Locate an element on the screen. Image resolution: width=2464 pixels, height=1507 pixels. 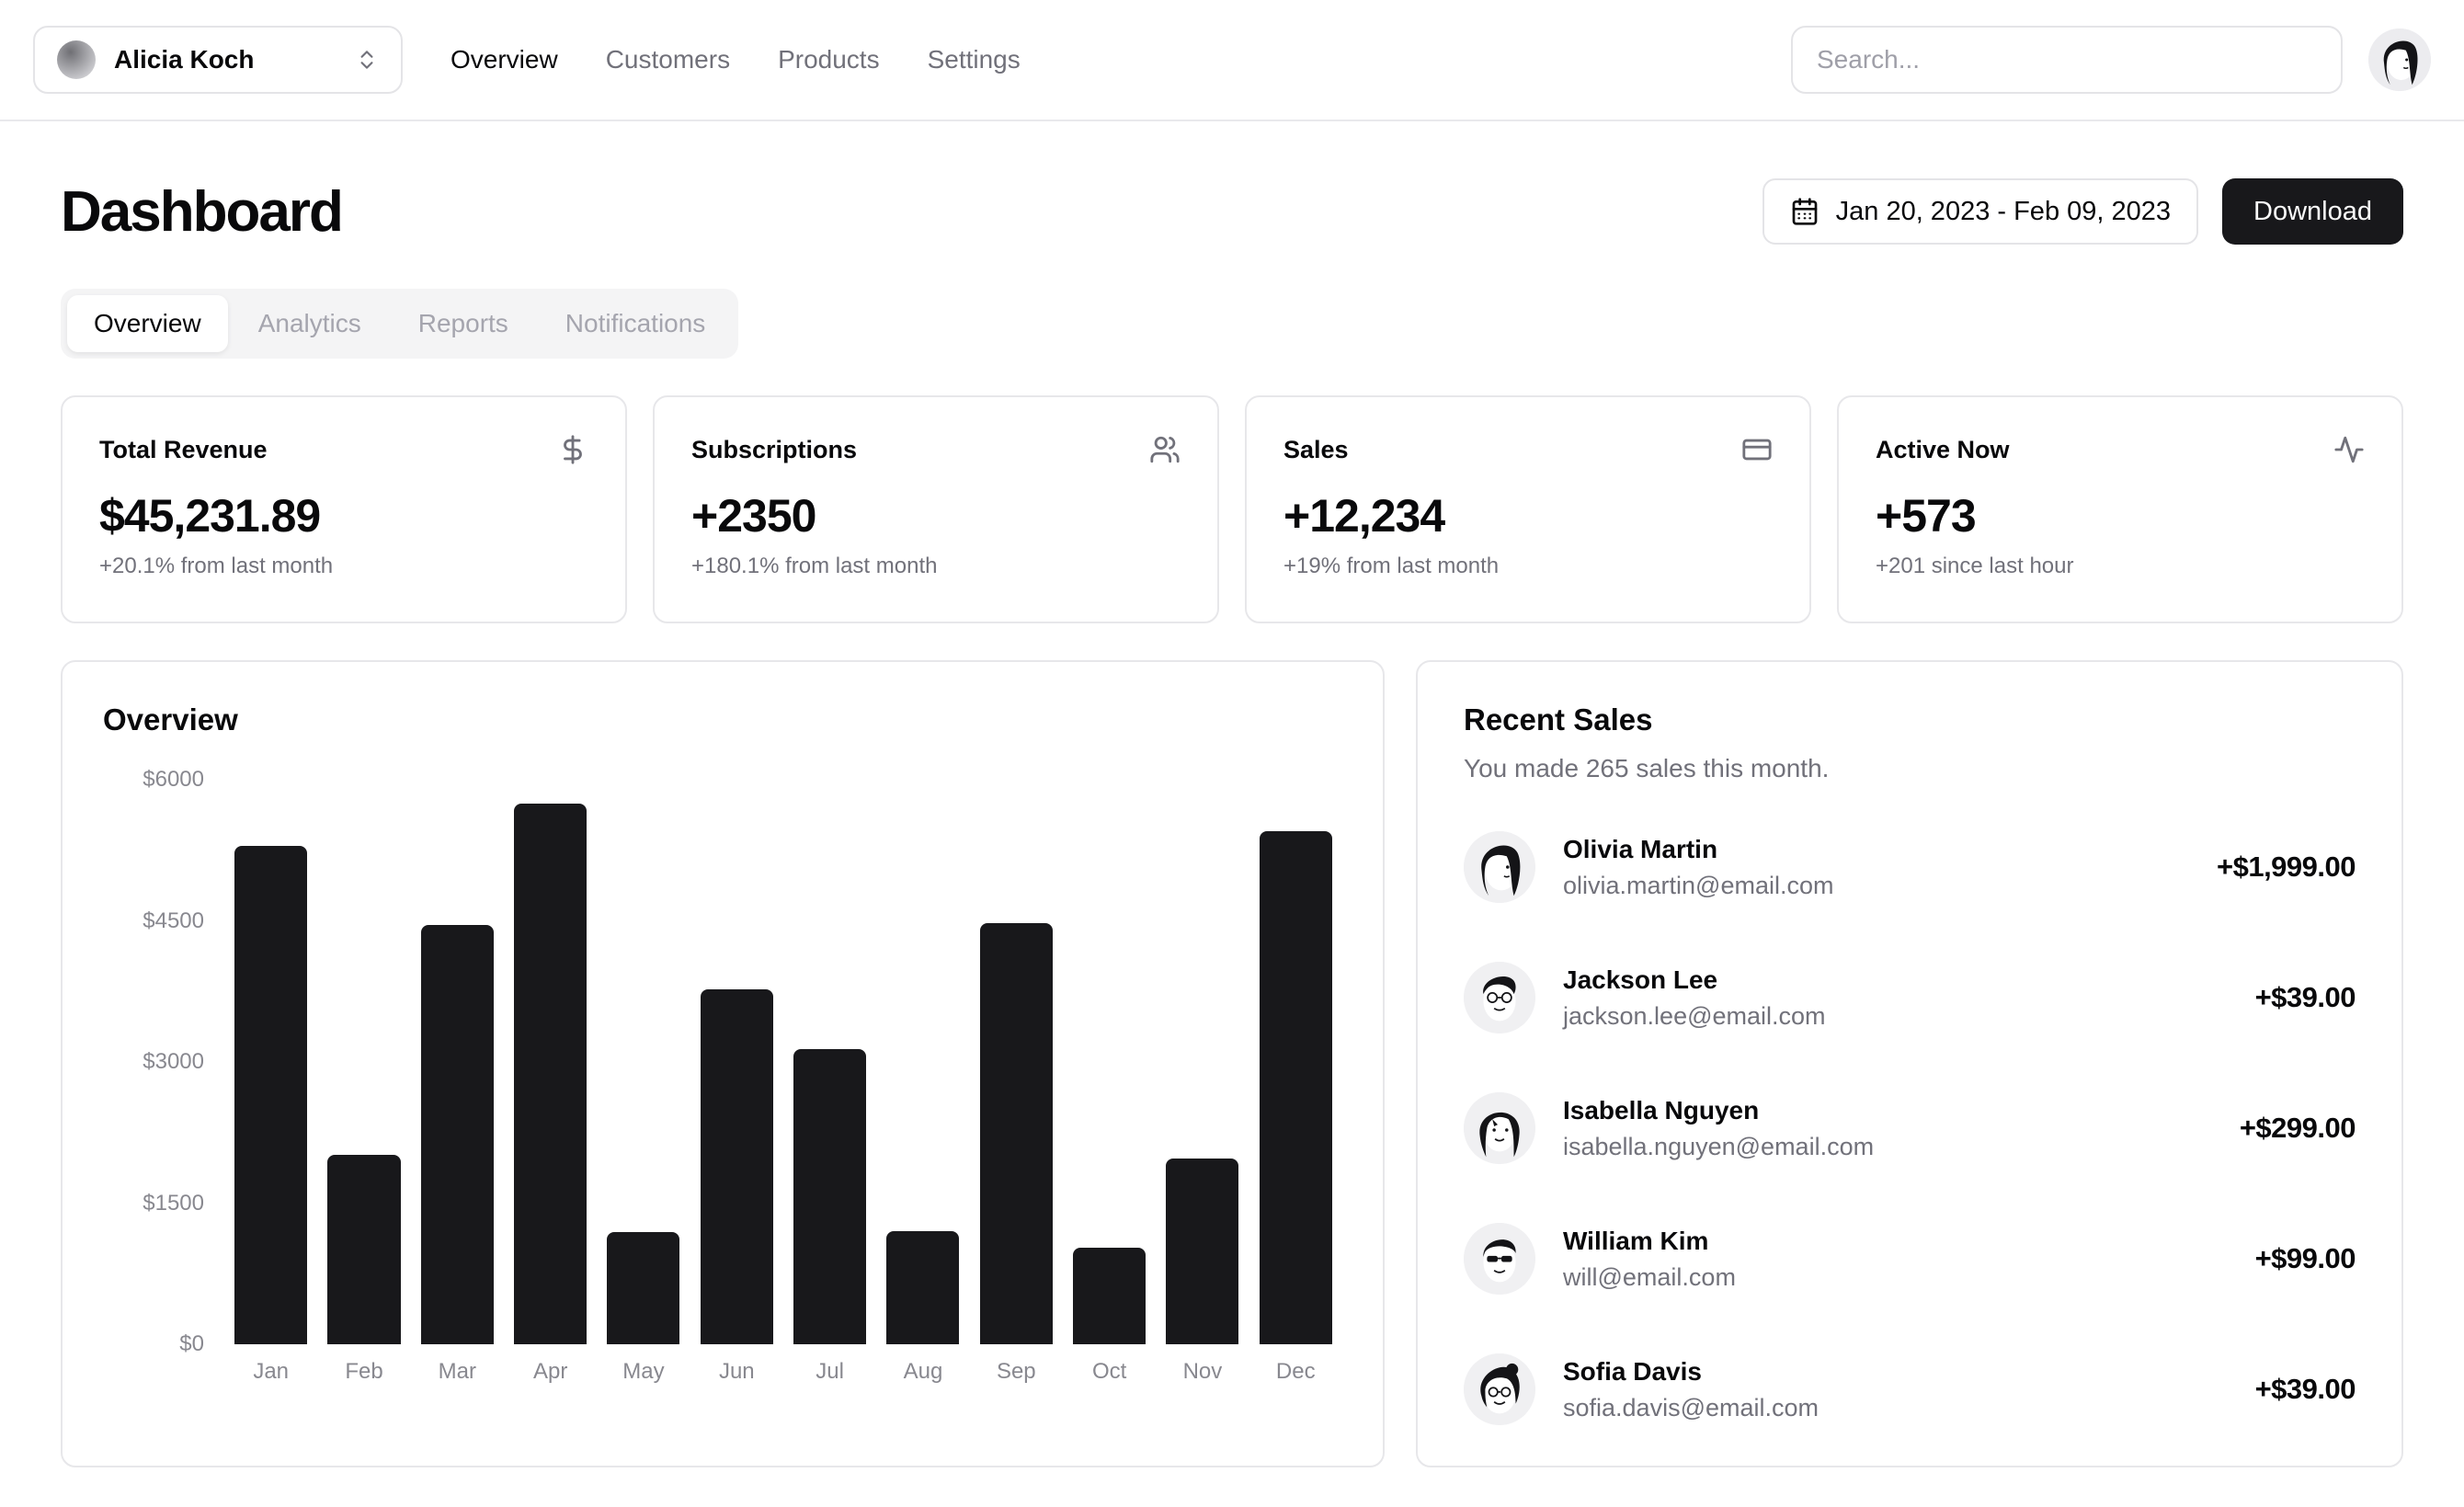
stat-title: Total Revenue is located at coordinates (183, 449).